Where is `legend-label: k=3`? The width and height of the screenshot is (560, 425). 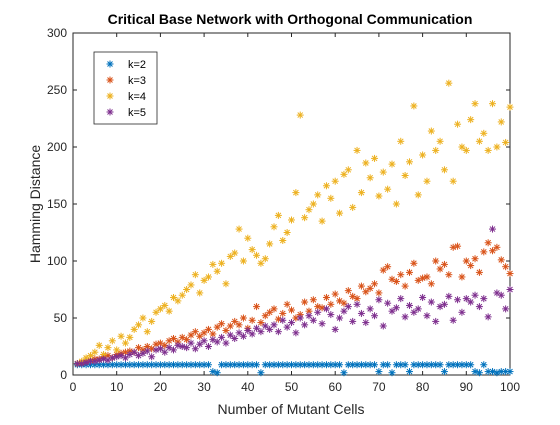
legend-label: k=3 is located at coordinates (137, 81).